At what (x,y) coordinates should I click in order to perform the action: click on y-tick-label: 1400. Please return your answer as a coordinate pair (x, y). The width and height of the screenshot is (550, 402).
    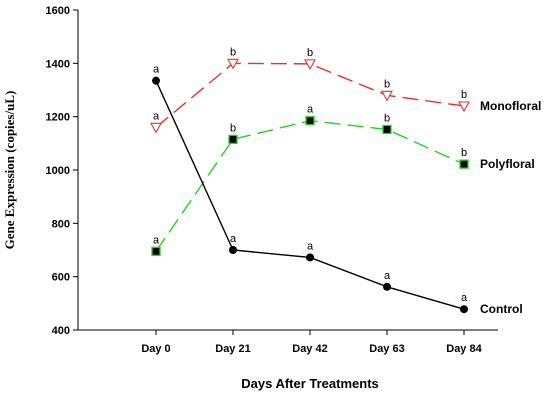
    Looking at the image, I should click on (58, 64).